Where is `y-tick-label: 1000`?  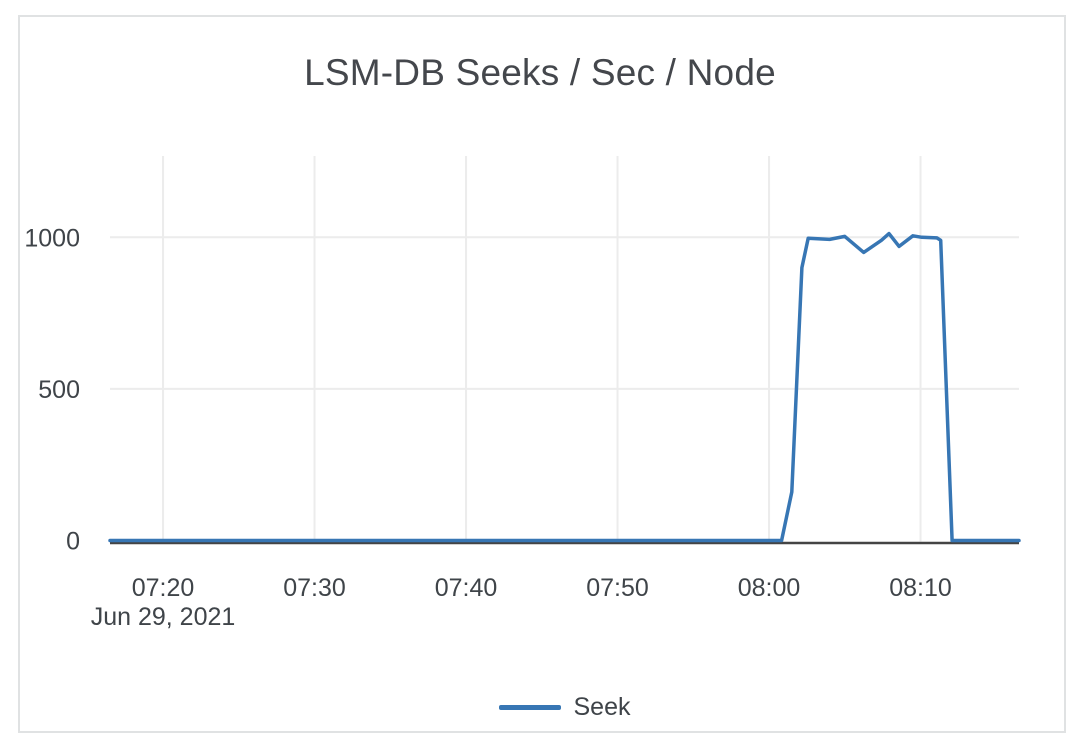 y-tick-label: 1000 is located at coordinates (52, 238).